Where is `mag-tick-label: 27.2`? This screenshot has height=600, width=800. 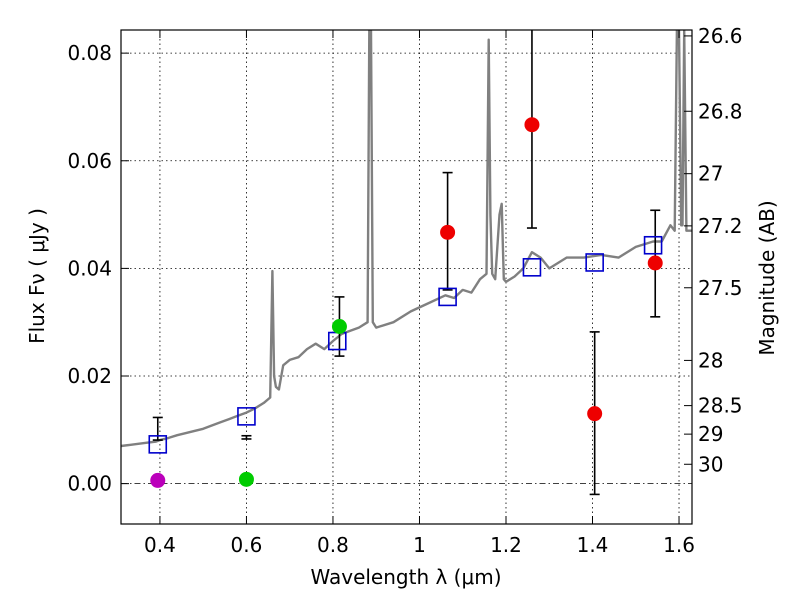 mag-tick-label: 27.2 is located at coordinates (720, 226).